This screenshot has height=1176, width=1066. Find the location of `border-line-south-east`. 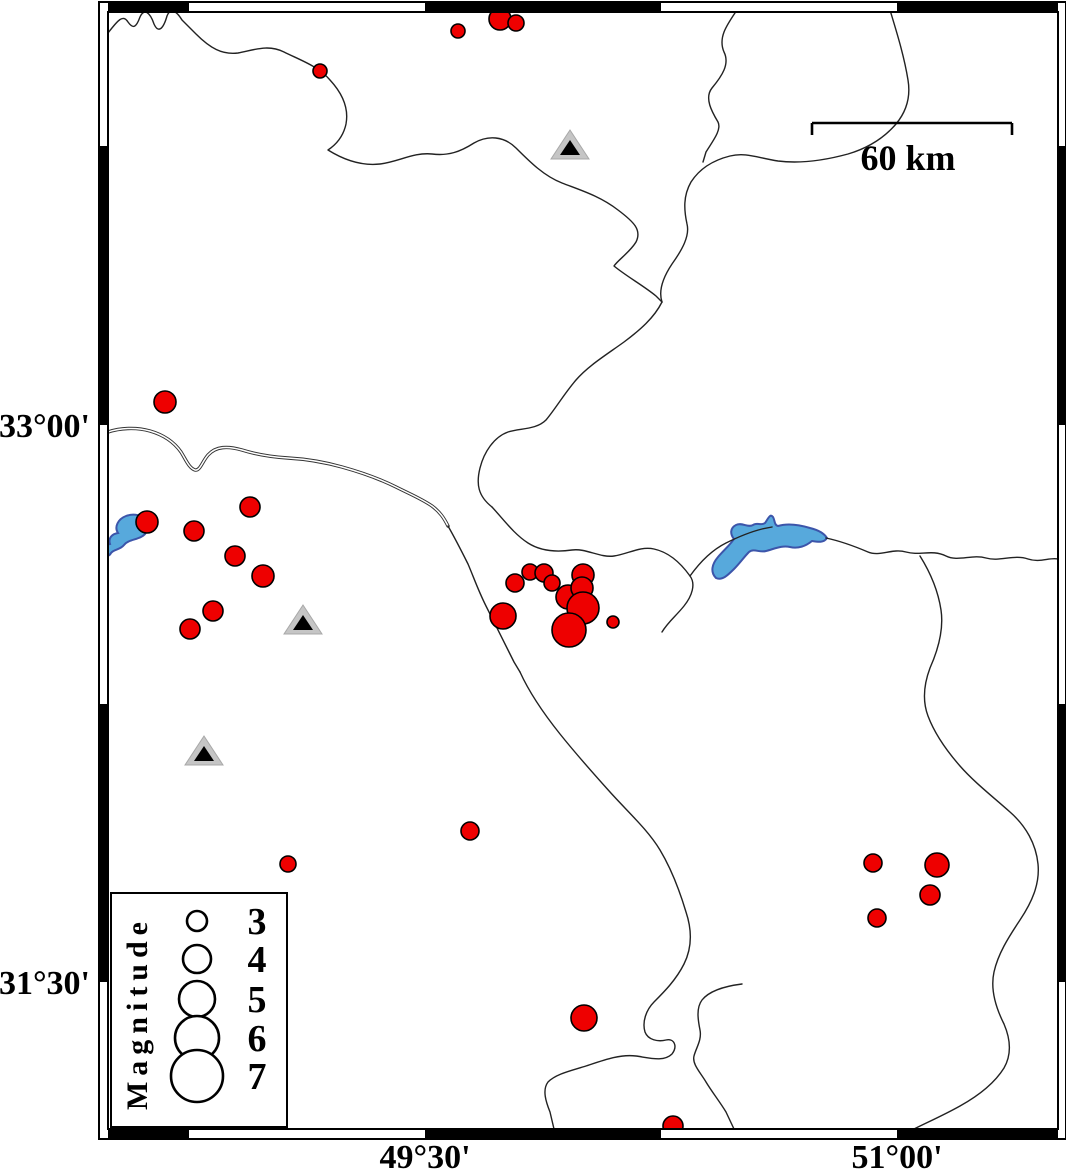

border-line-south-east is located at coordinates (717, 1056).